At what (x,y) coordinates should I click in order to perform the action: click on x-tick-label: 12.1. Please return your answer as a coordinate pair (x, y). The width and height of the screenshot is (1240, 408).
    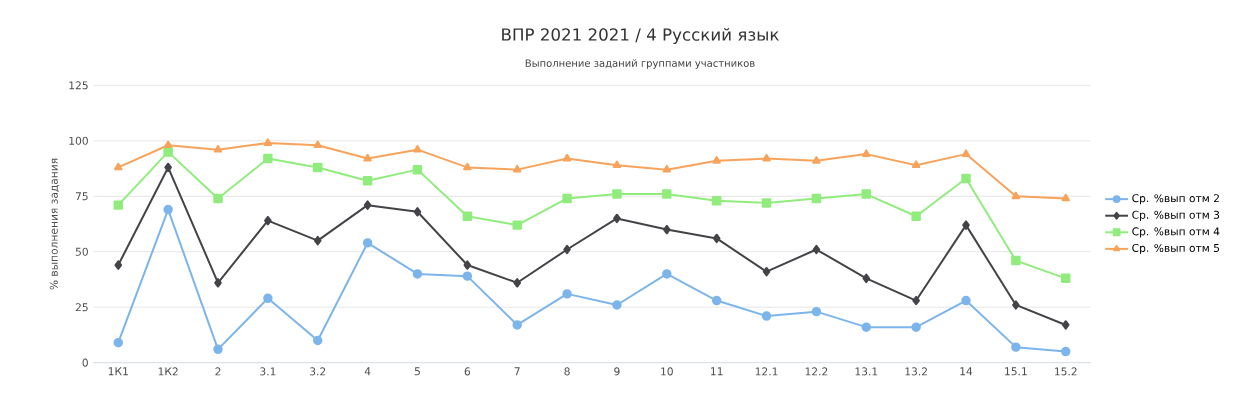
    Looking at the image, I should click on (766, 371).